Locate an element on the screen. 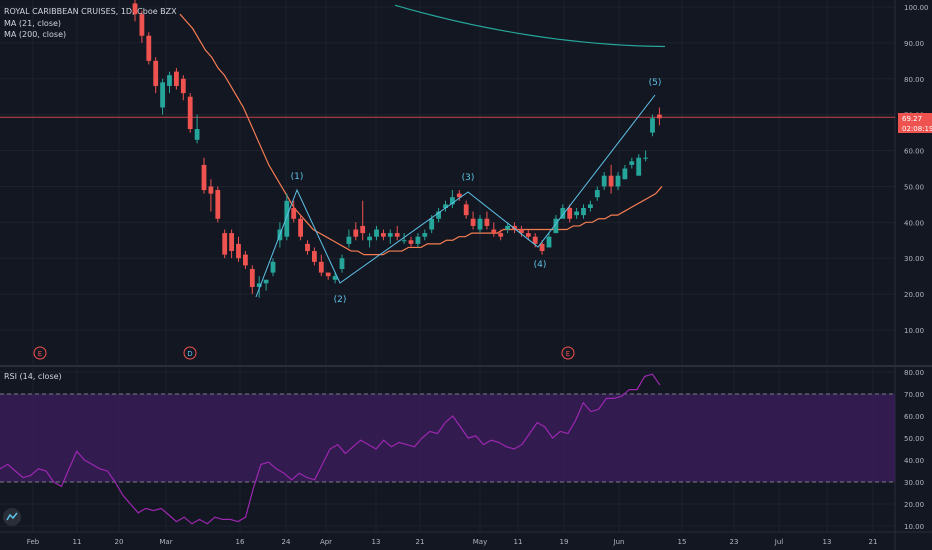  price-tick-label: 50.00 is located at coordinates (914, 187).